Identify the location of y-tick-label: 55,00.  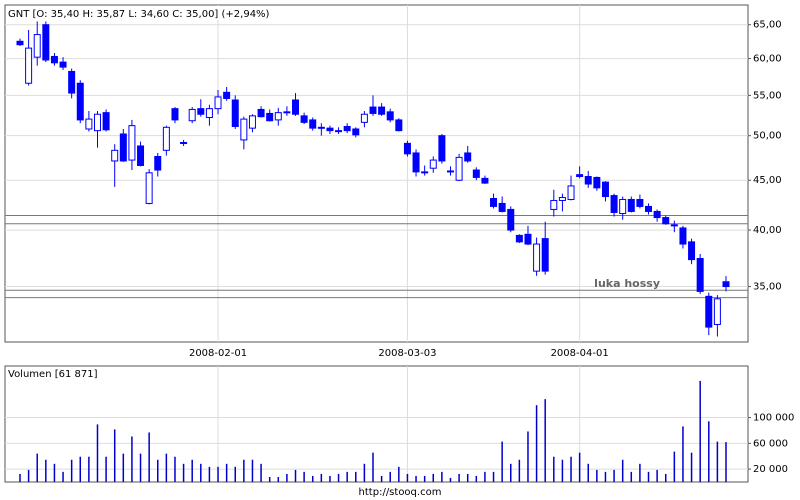
(767, 95).